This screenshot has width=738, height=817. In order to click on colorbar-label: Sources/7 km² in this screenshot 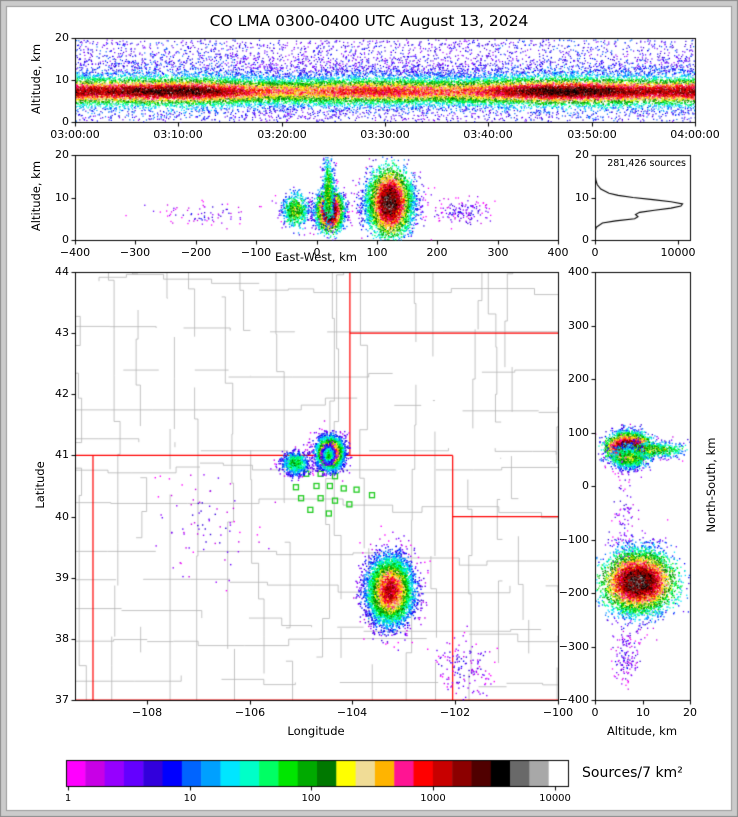, I will do `click(632, 773)`.